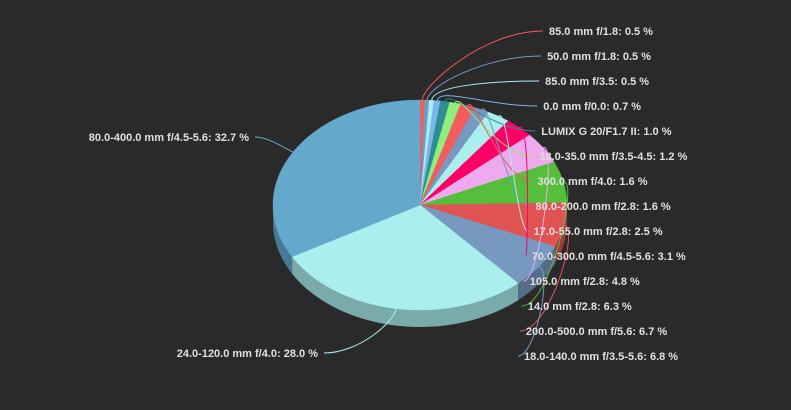 Image resolution: width=791 pixels, height=410 pixels. What do you see at coordinates (601, 32) in the screenshot?
I see `data-label-0: 85.0 mm f/1.8: 0.5 %` at bounding box center [601, 32].